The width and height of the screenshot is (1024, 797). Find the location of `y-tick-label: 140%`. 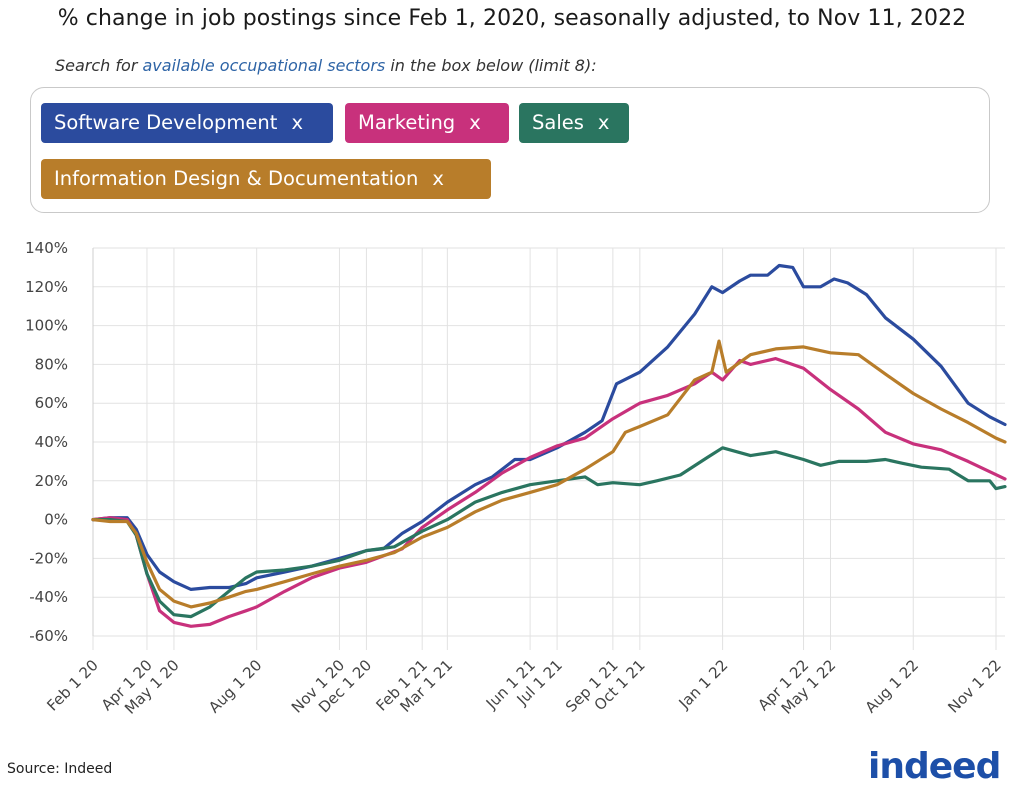

y-tick-label: 140% is located at coordinates (46, 248).